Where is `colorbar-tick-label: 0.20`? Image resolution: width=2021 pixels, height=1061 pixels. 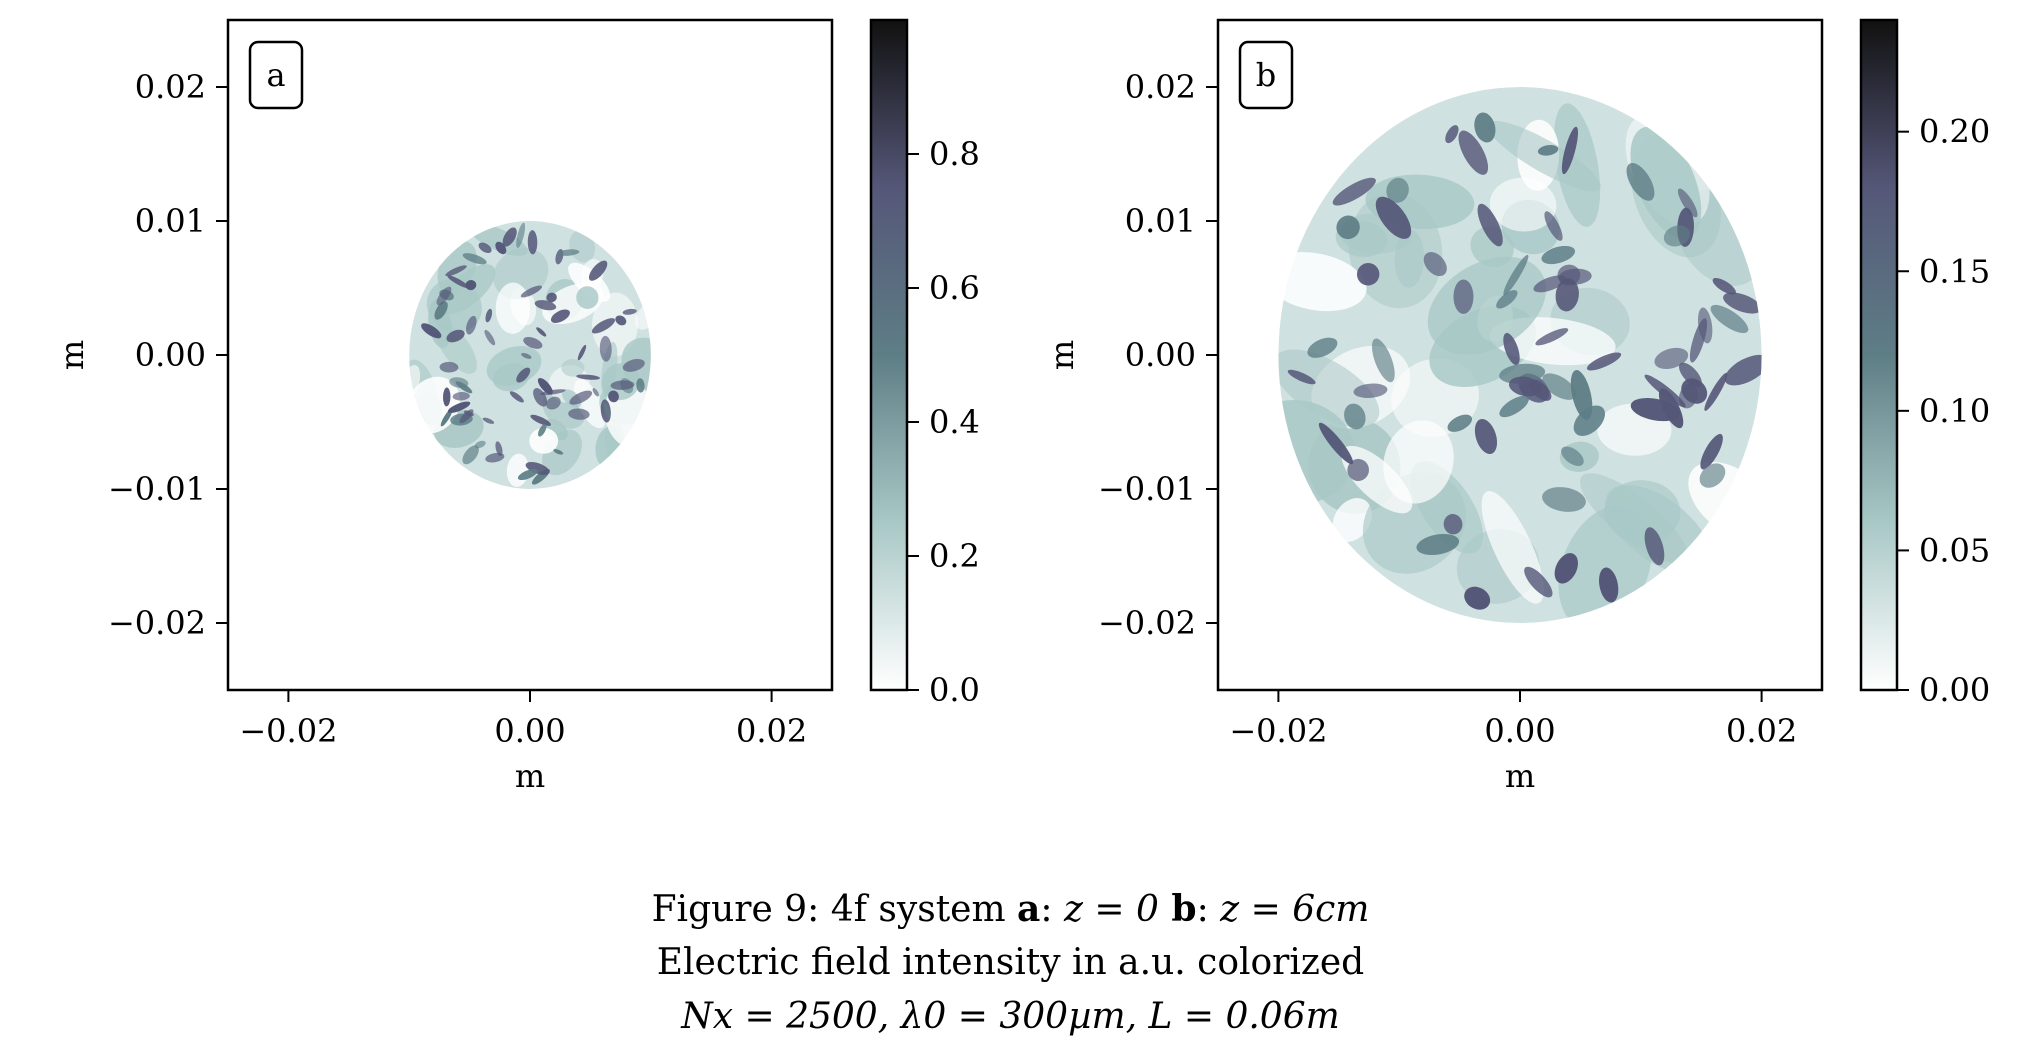
colorbar-tick-label: 0.20 is located at coordinates (1954, 132).